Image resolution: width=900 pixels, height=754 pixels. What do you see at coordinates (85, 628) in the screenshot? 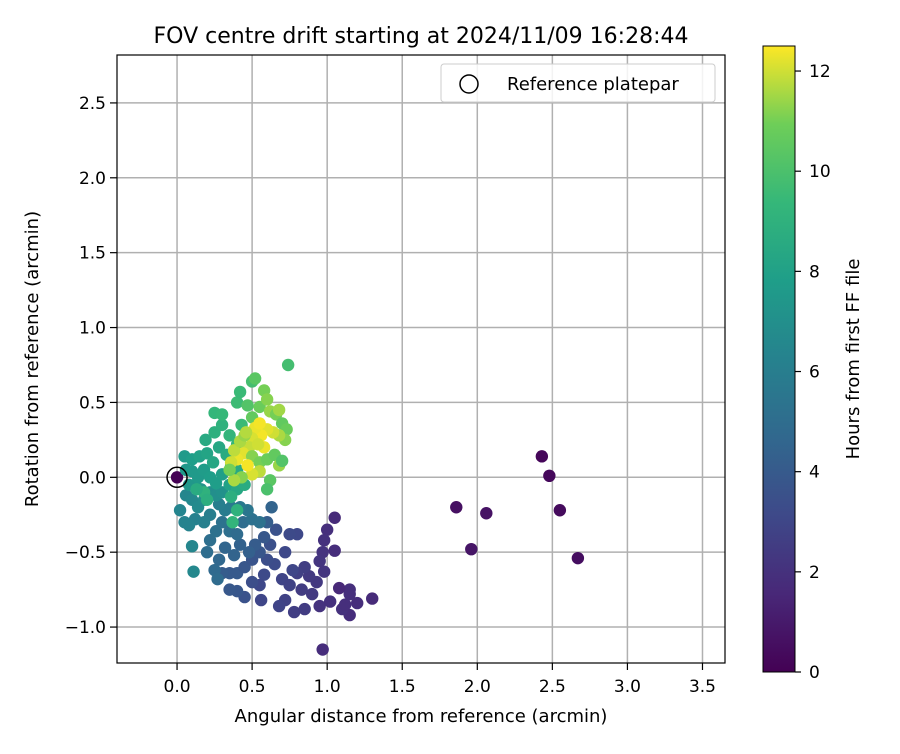
I see `y-tick-label: −1.0` at bounding box center [85, 628].